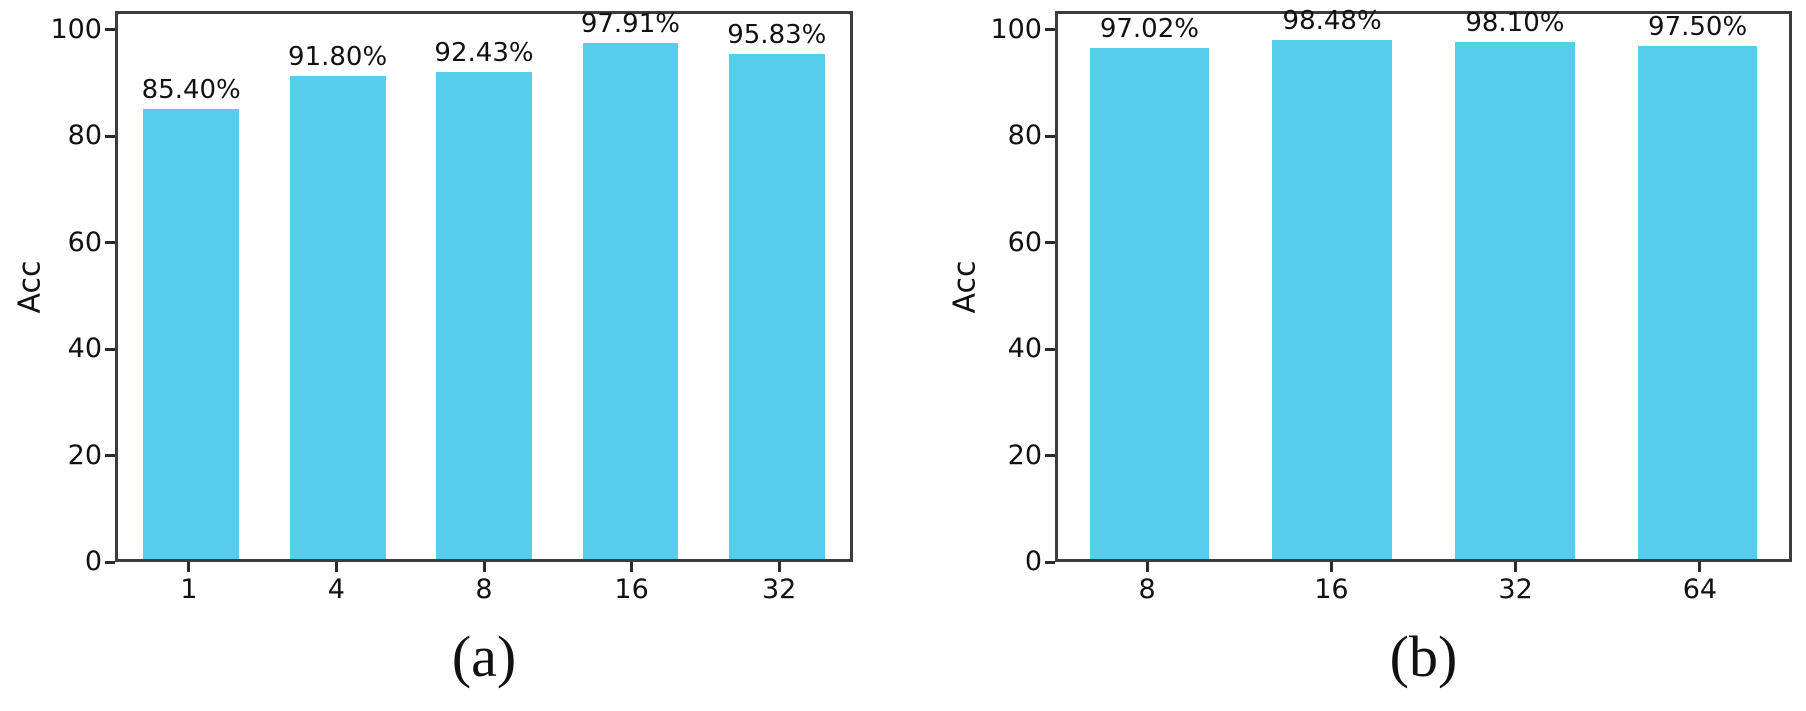 Image resolution: width=1806 pixels, height=711 pixels. I want to click on bar-value-label: 97.02%, so click(1149, 29).